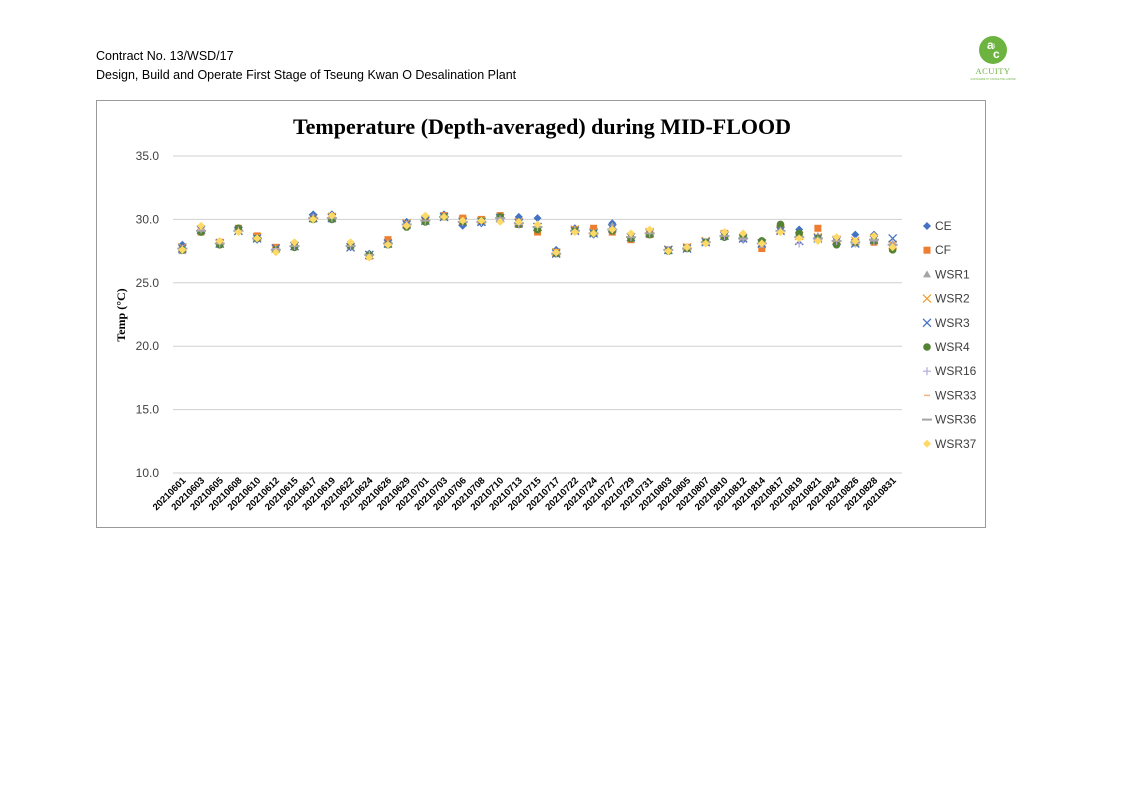 This screenshot has width=1123, height=794. I want to click on legend-label: WSR33, so click(956, 395).